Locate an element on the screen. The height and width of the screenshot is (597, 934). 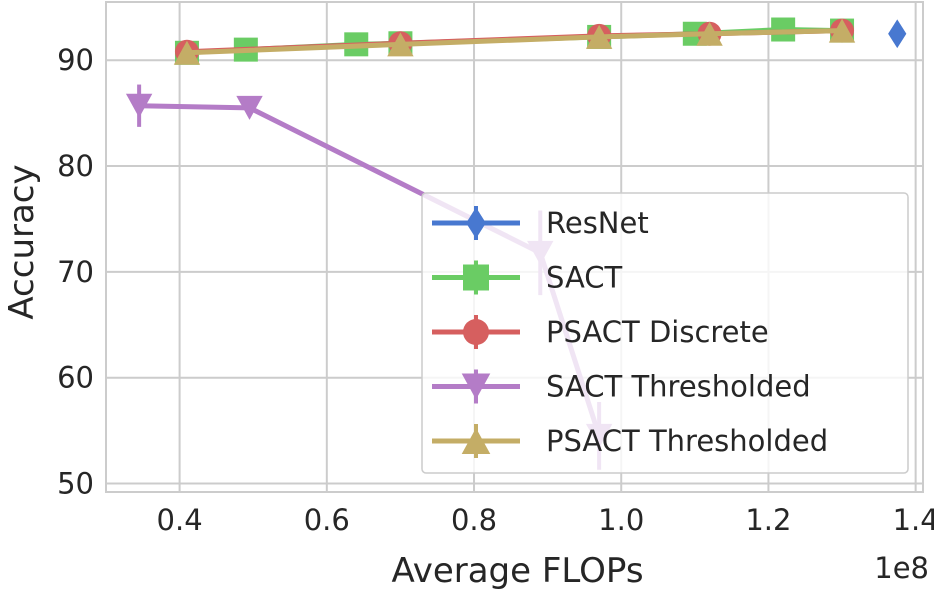
x-tick-label: 1.0 is located at coordinates (621, 520).